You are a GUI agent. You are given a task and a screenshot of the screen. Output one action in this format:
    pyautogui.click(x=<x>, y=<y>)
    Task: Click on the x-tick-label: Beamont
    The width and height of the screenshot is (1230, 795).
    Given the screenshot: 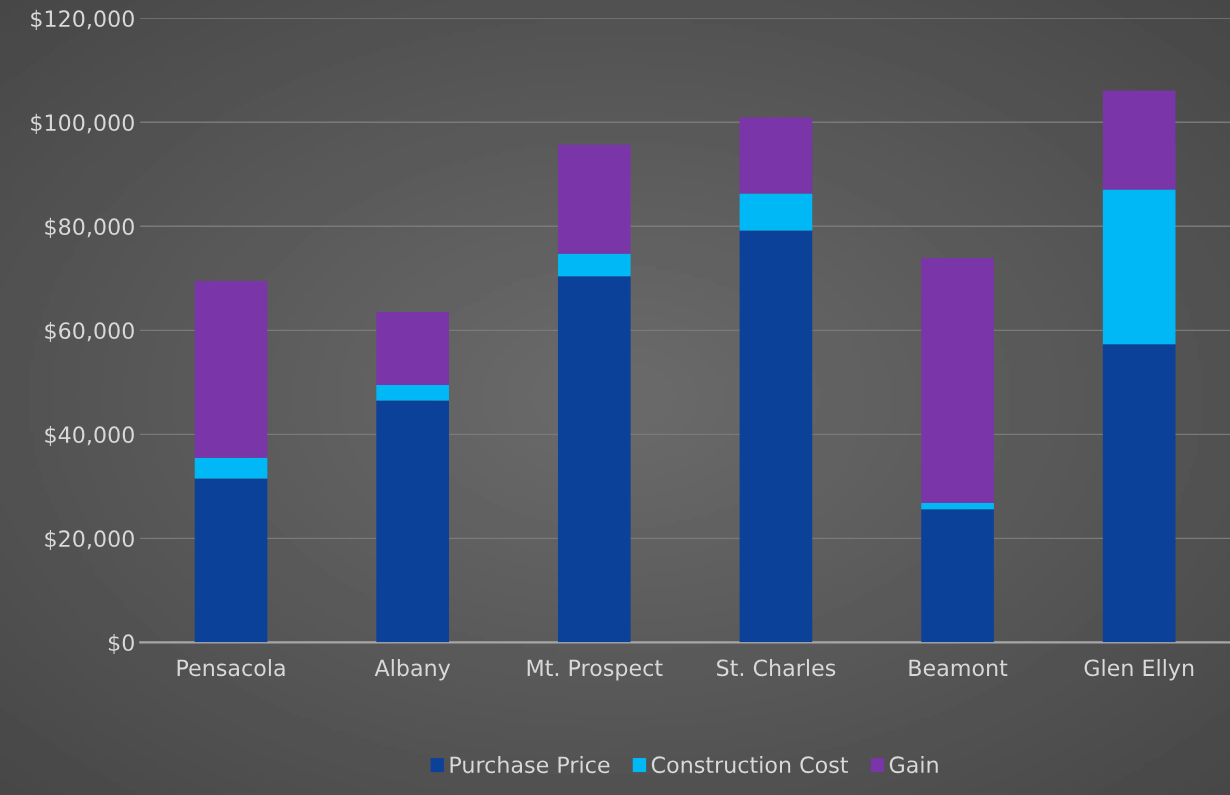 What is the action you would take?
    pyautogui.click(x=958, y=668)
    